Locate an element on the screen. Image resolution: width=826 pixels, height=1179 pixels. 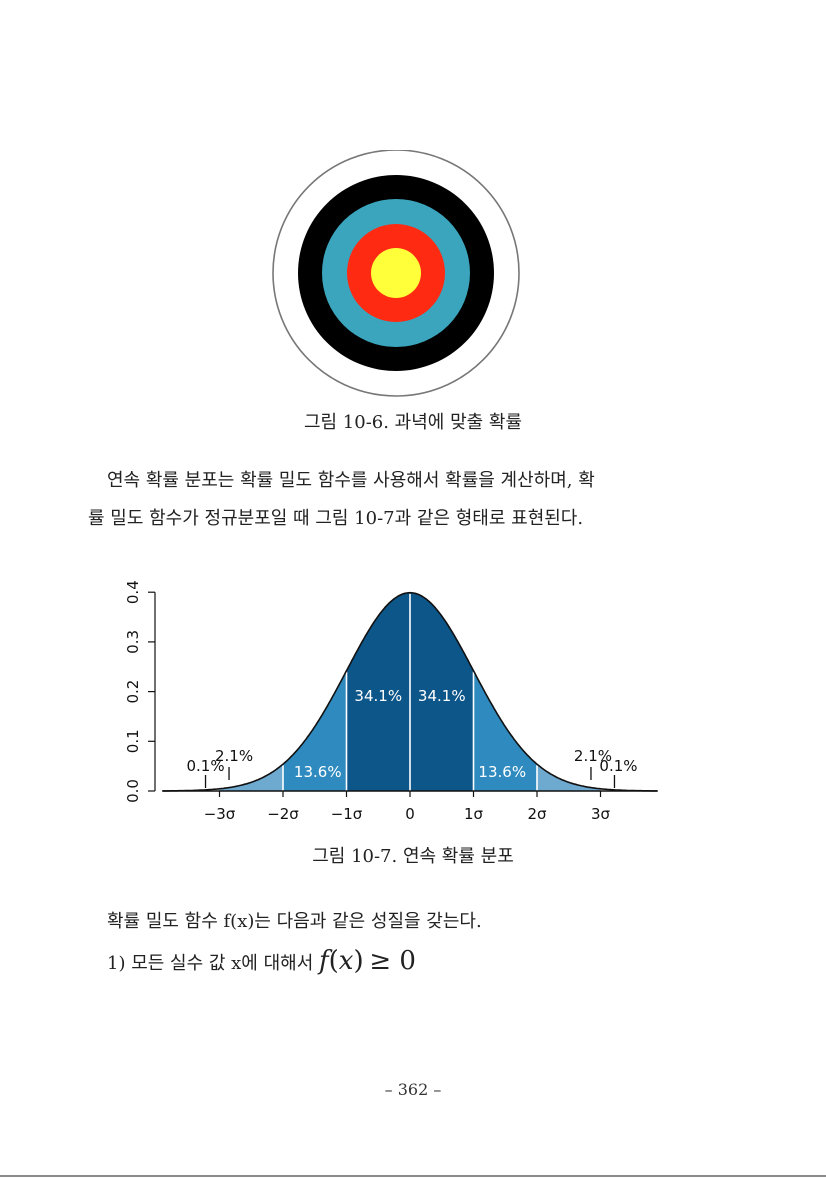
y-tick-label: 0.0 is located at coordinates (133, 791).